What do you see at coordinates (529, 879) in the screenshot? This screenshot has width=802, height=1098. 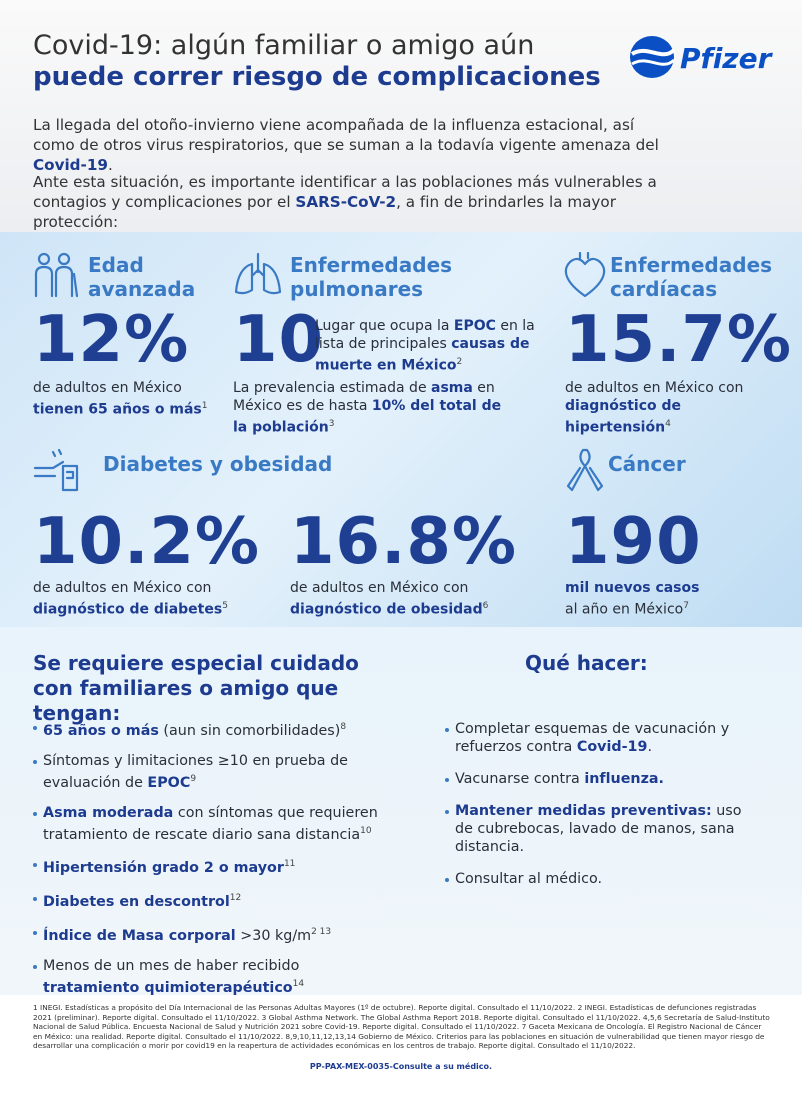 I see `text-run: Consultar al médico.` at bounding box center [529, 879].